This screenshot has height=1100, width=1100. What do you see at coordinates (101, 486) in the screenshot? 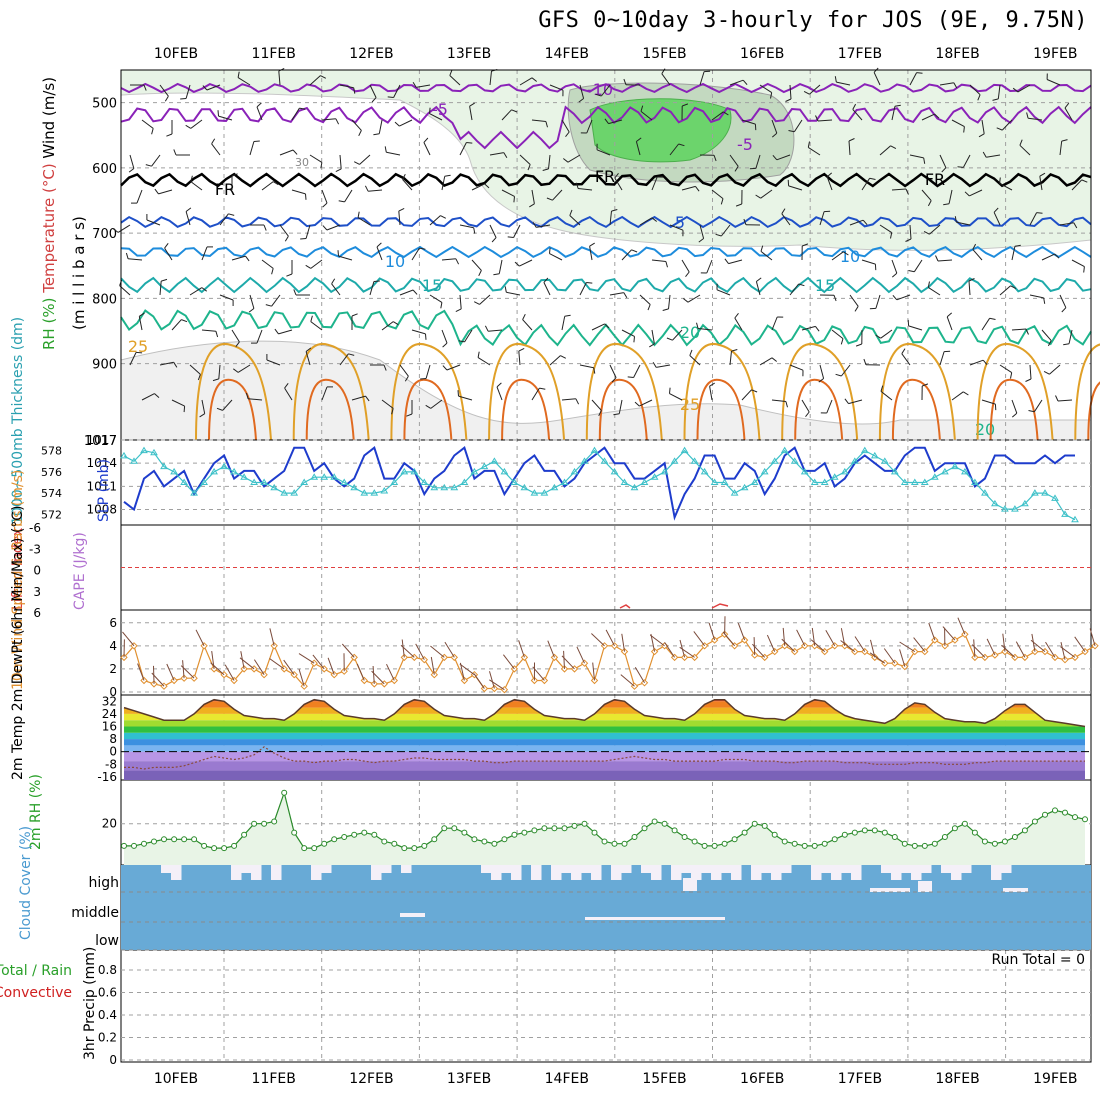
I see `slp-tick: 1011` at bounding box center [101, 486].